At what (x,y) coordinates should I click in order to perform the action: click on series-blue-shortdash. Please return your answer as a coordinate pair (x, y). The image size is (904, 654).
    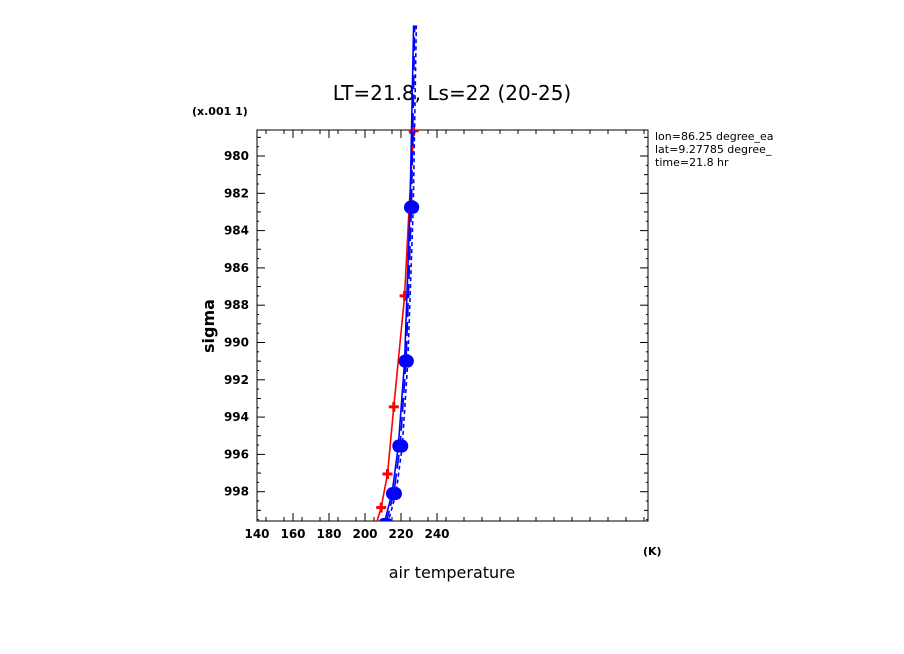
    Looking at the image, I should click on (401, 273).